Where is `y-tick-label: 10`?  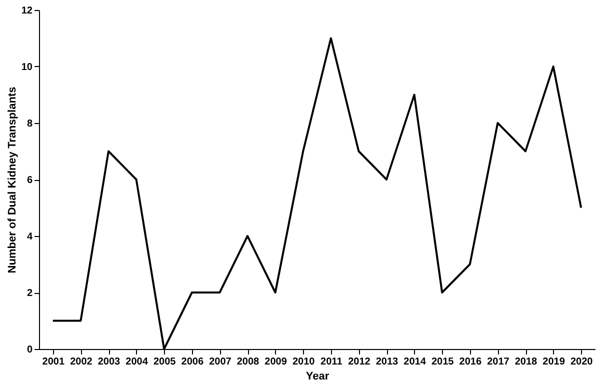
y-tick-label: 10 is located at coordinates (27, 67).